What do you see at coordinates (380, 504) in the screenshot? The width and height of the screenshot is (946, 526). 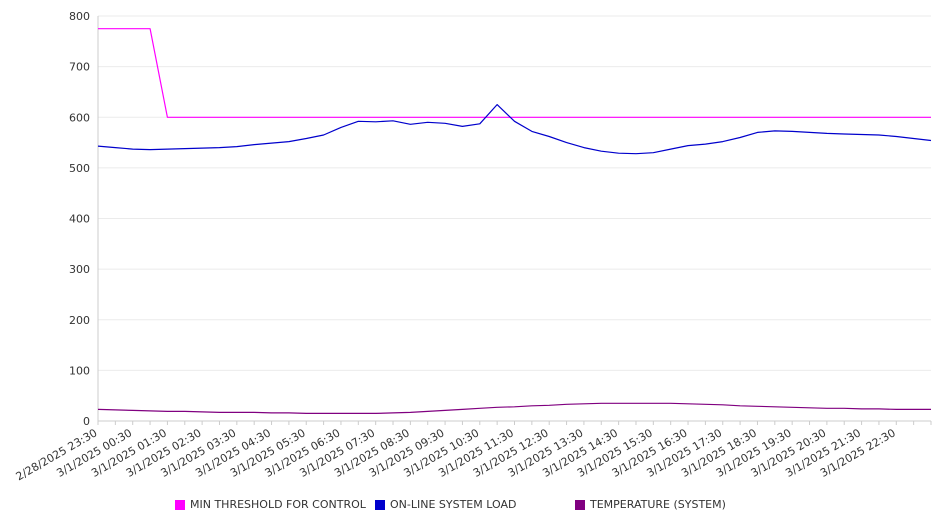 I see `legend-swatch-system-load` at bounding box center [380, 504].